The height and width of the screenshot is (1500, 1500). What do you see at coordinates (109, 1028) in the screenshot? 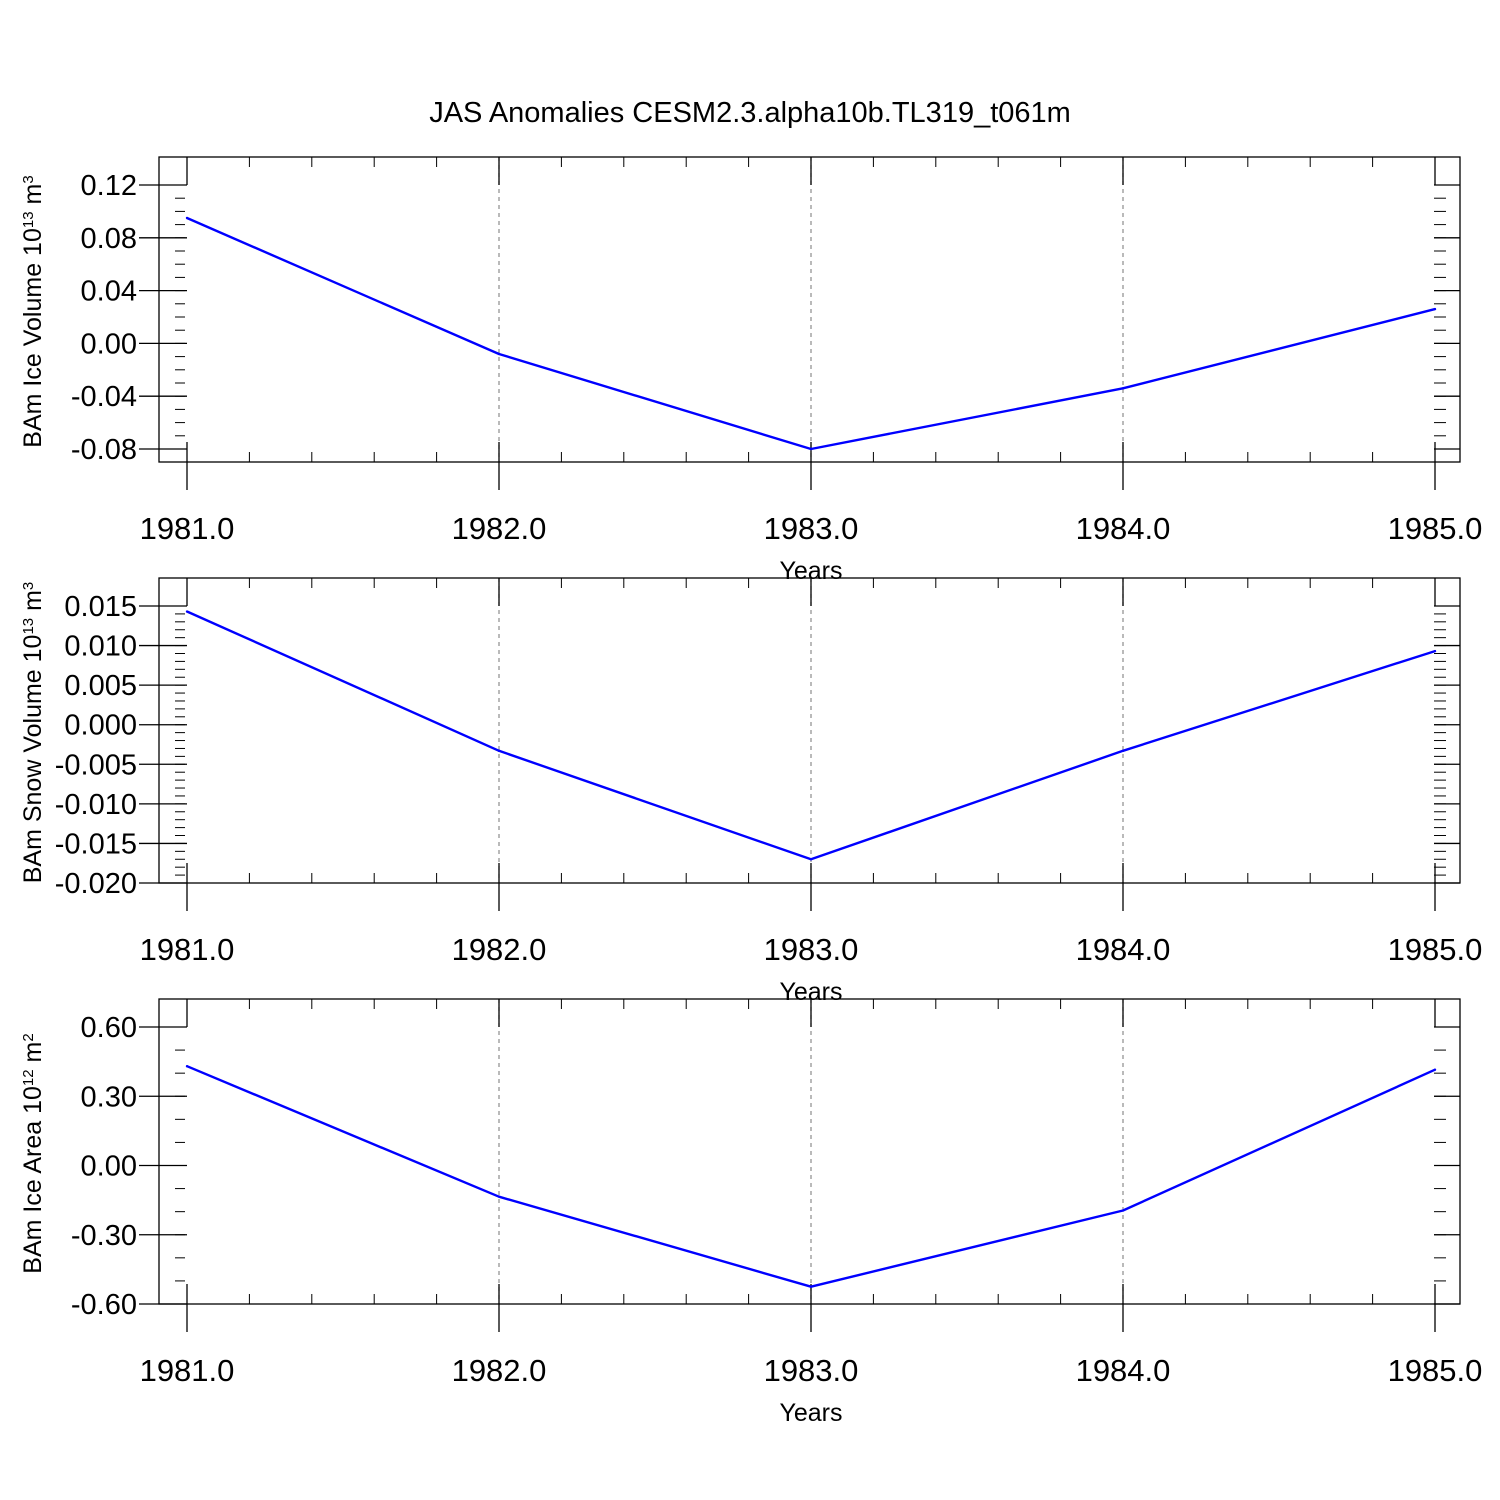
I see `y-tick-label: 0.60` at bounding box center [109, 1028].